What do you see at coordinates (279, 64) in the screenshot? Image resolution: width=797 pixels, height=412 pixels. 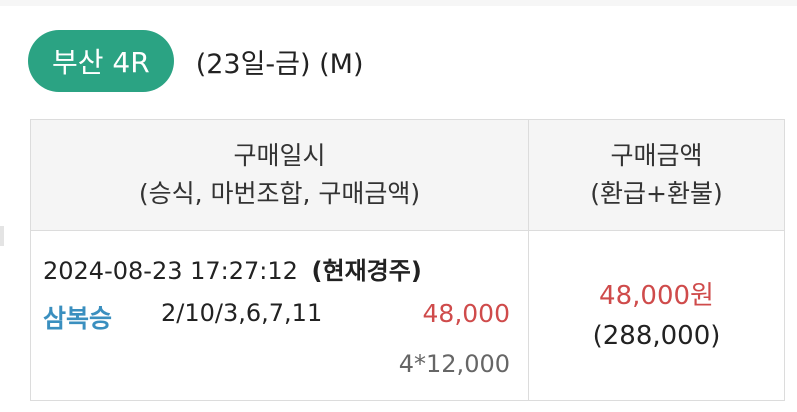 I see `race-meta: (23일-금) (M)` at bounding box center [279, 64].